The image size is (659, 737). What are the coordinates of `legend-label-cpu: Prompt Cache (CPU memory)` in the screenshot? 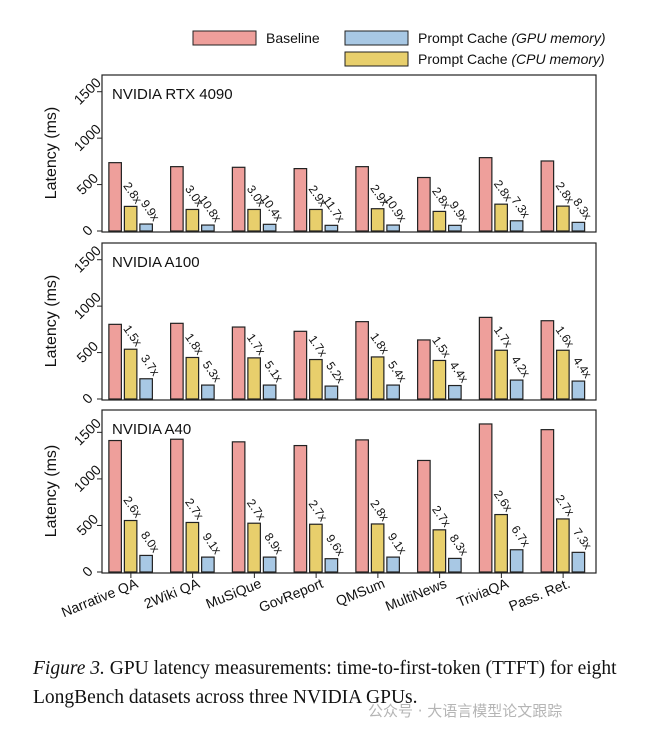 It's located at (511, 59).